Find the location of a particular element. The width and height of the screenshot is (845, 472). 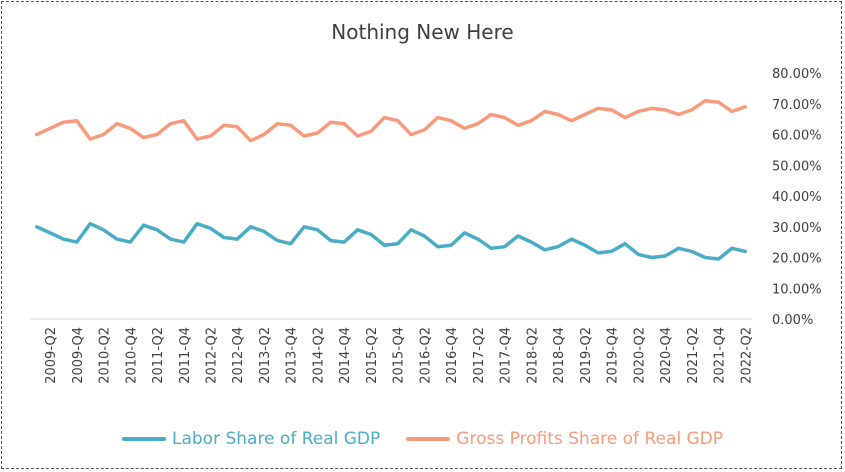

x-tick-label: 2011-Q2 is located at coordinates (158, 355).